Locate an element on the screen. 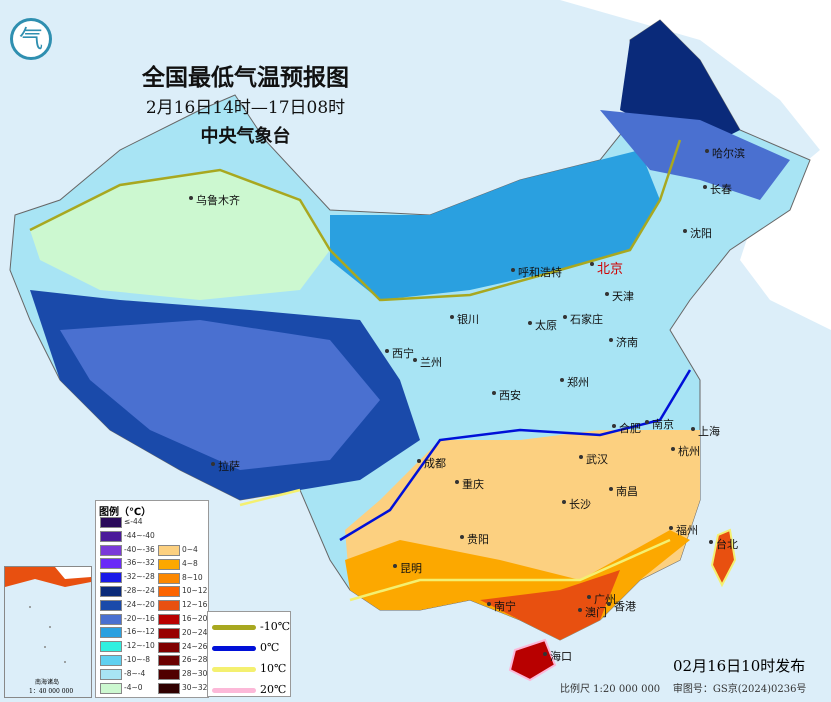 The width and height of the screenshot is (831, 702). map-scale: 比例尺 1:20 000 000 is located at coordinates (610, 689).